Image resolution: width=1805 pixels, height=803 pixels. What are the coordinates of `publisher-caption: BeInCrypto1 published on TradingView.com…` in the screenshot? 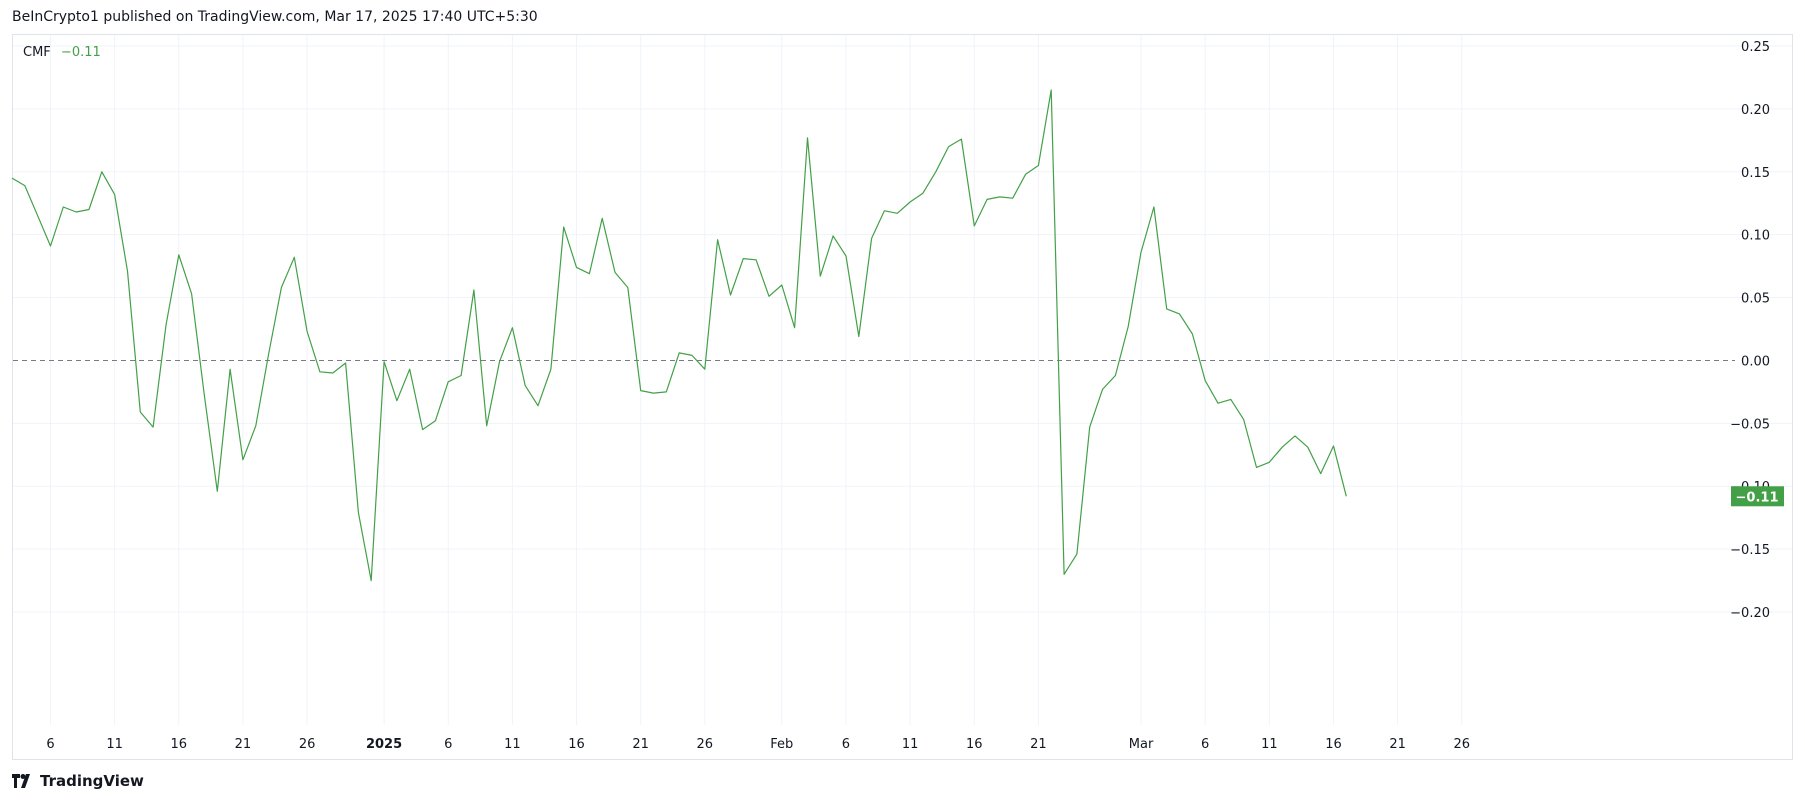 It's located at (275, 17).